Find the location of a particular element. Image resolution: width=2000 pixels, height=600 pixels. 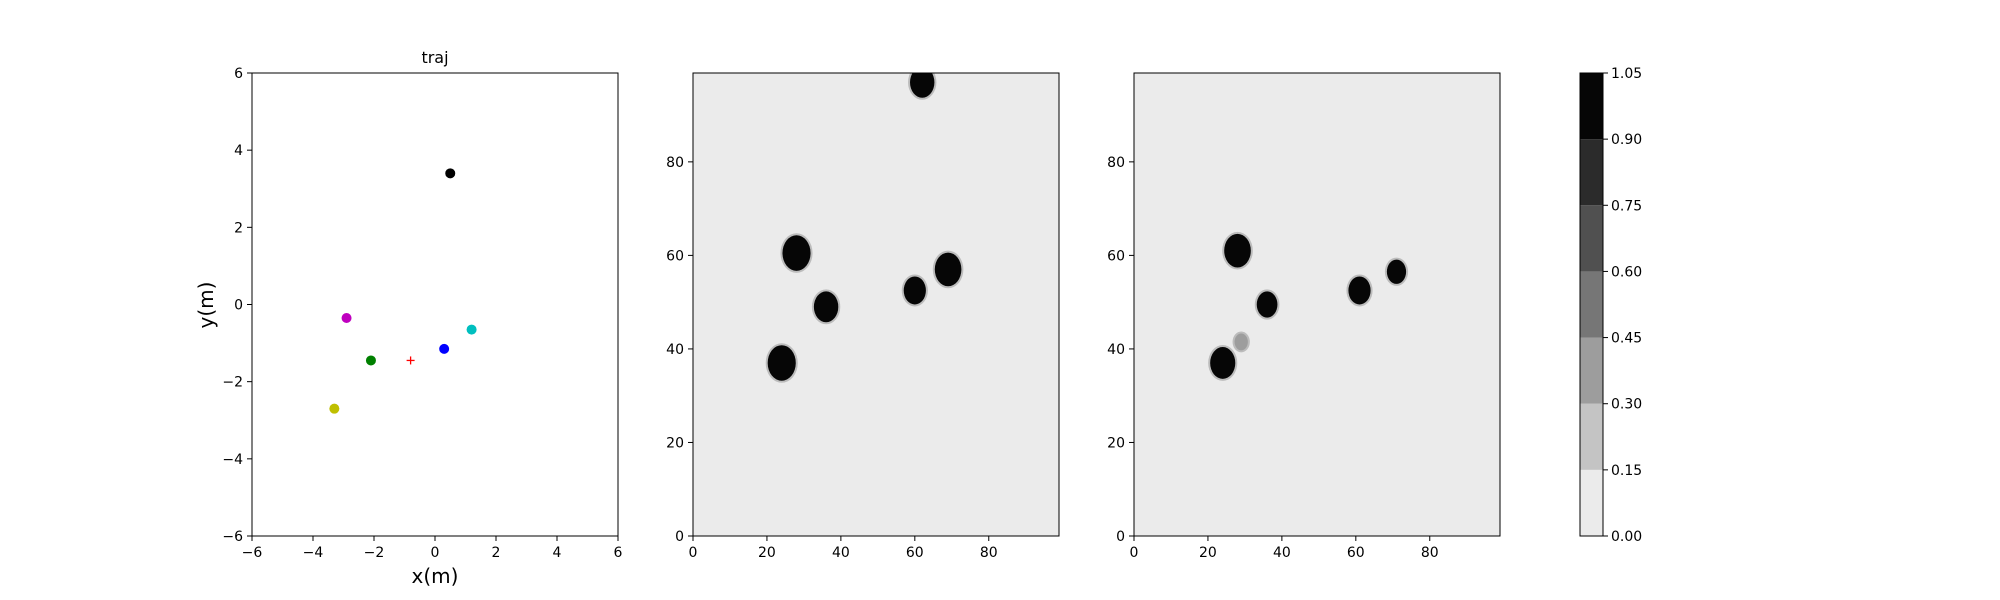

colorbar-bands is located at coordinates (1591, 304).